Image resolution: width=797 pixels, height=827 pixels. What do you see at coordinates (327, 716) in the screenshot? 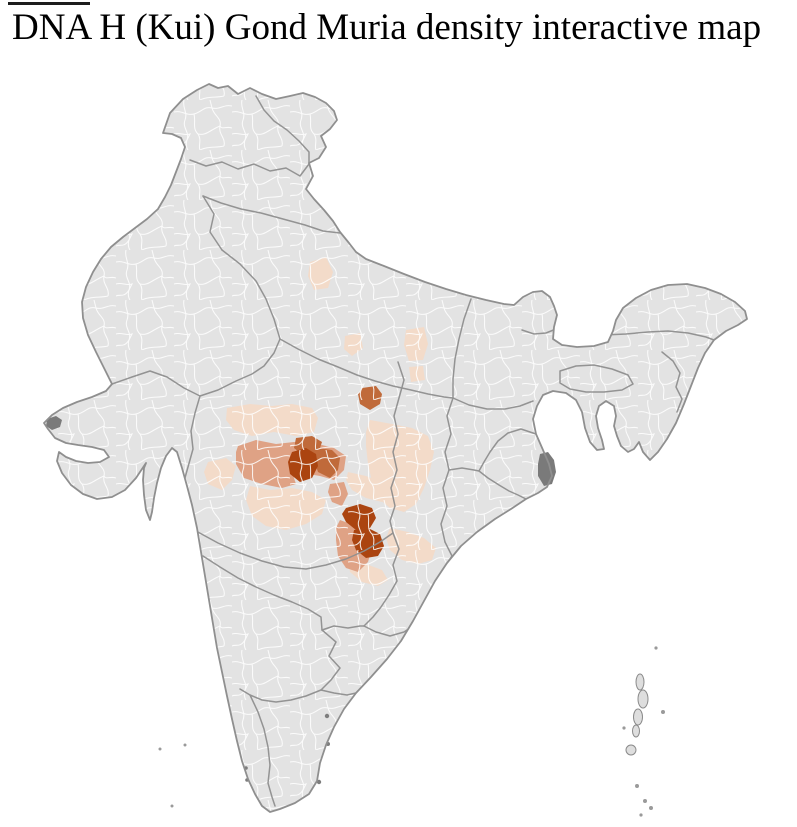
I see `coastal-district-speck` at bounding box center [327, 716].